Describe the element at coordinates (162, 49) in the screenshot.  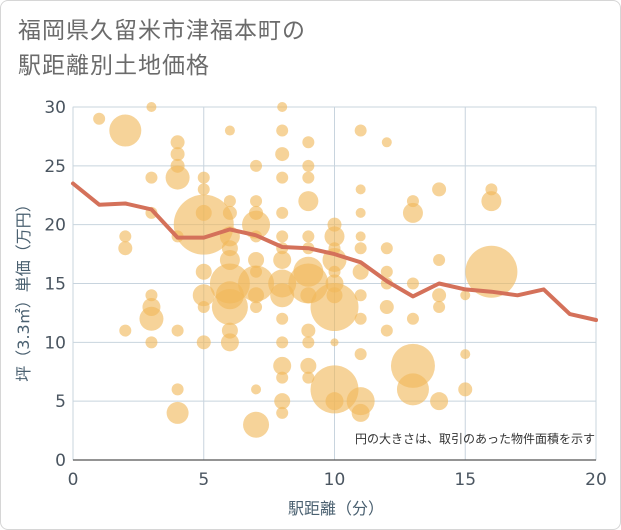
I see `chart-title: 福岡県久留米市津福本町の 駅距離別土地価格` at that location.